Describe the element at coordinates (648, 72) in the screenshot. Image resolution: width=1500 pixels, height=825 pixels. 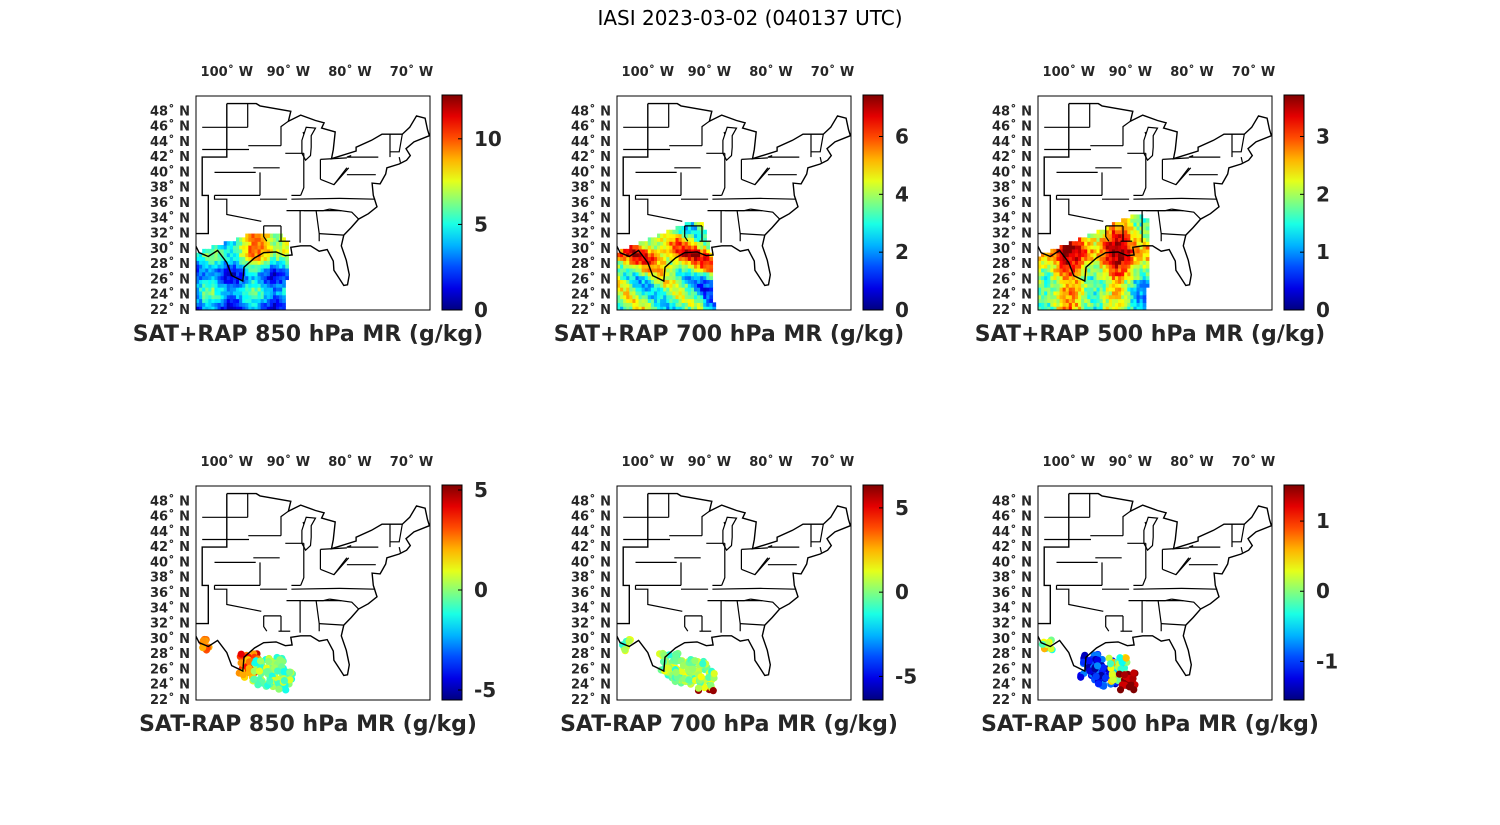
I see `lon-tick-label: 100˚ W` at that location.